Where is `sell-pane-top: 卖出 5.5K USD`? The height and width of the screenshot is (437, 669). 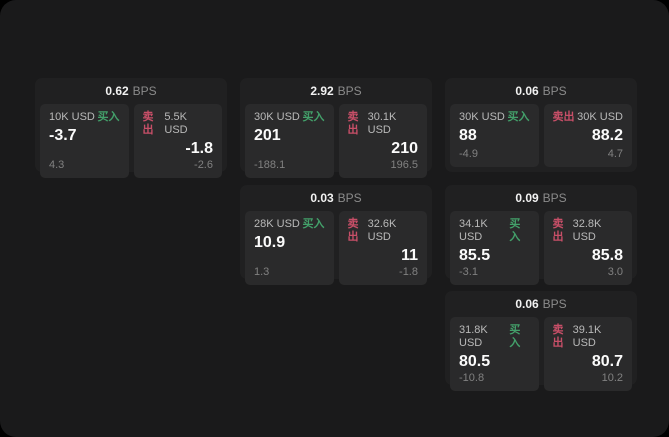 sell-pane-top: 卖出 5.5K USD is located at coordinates (178, 124).